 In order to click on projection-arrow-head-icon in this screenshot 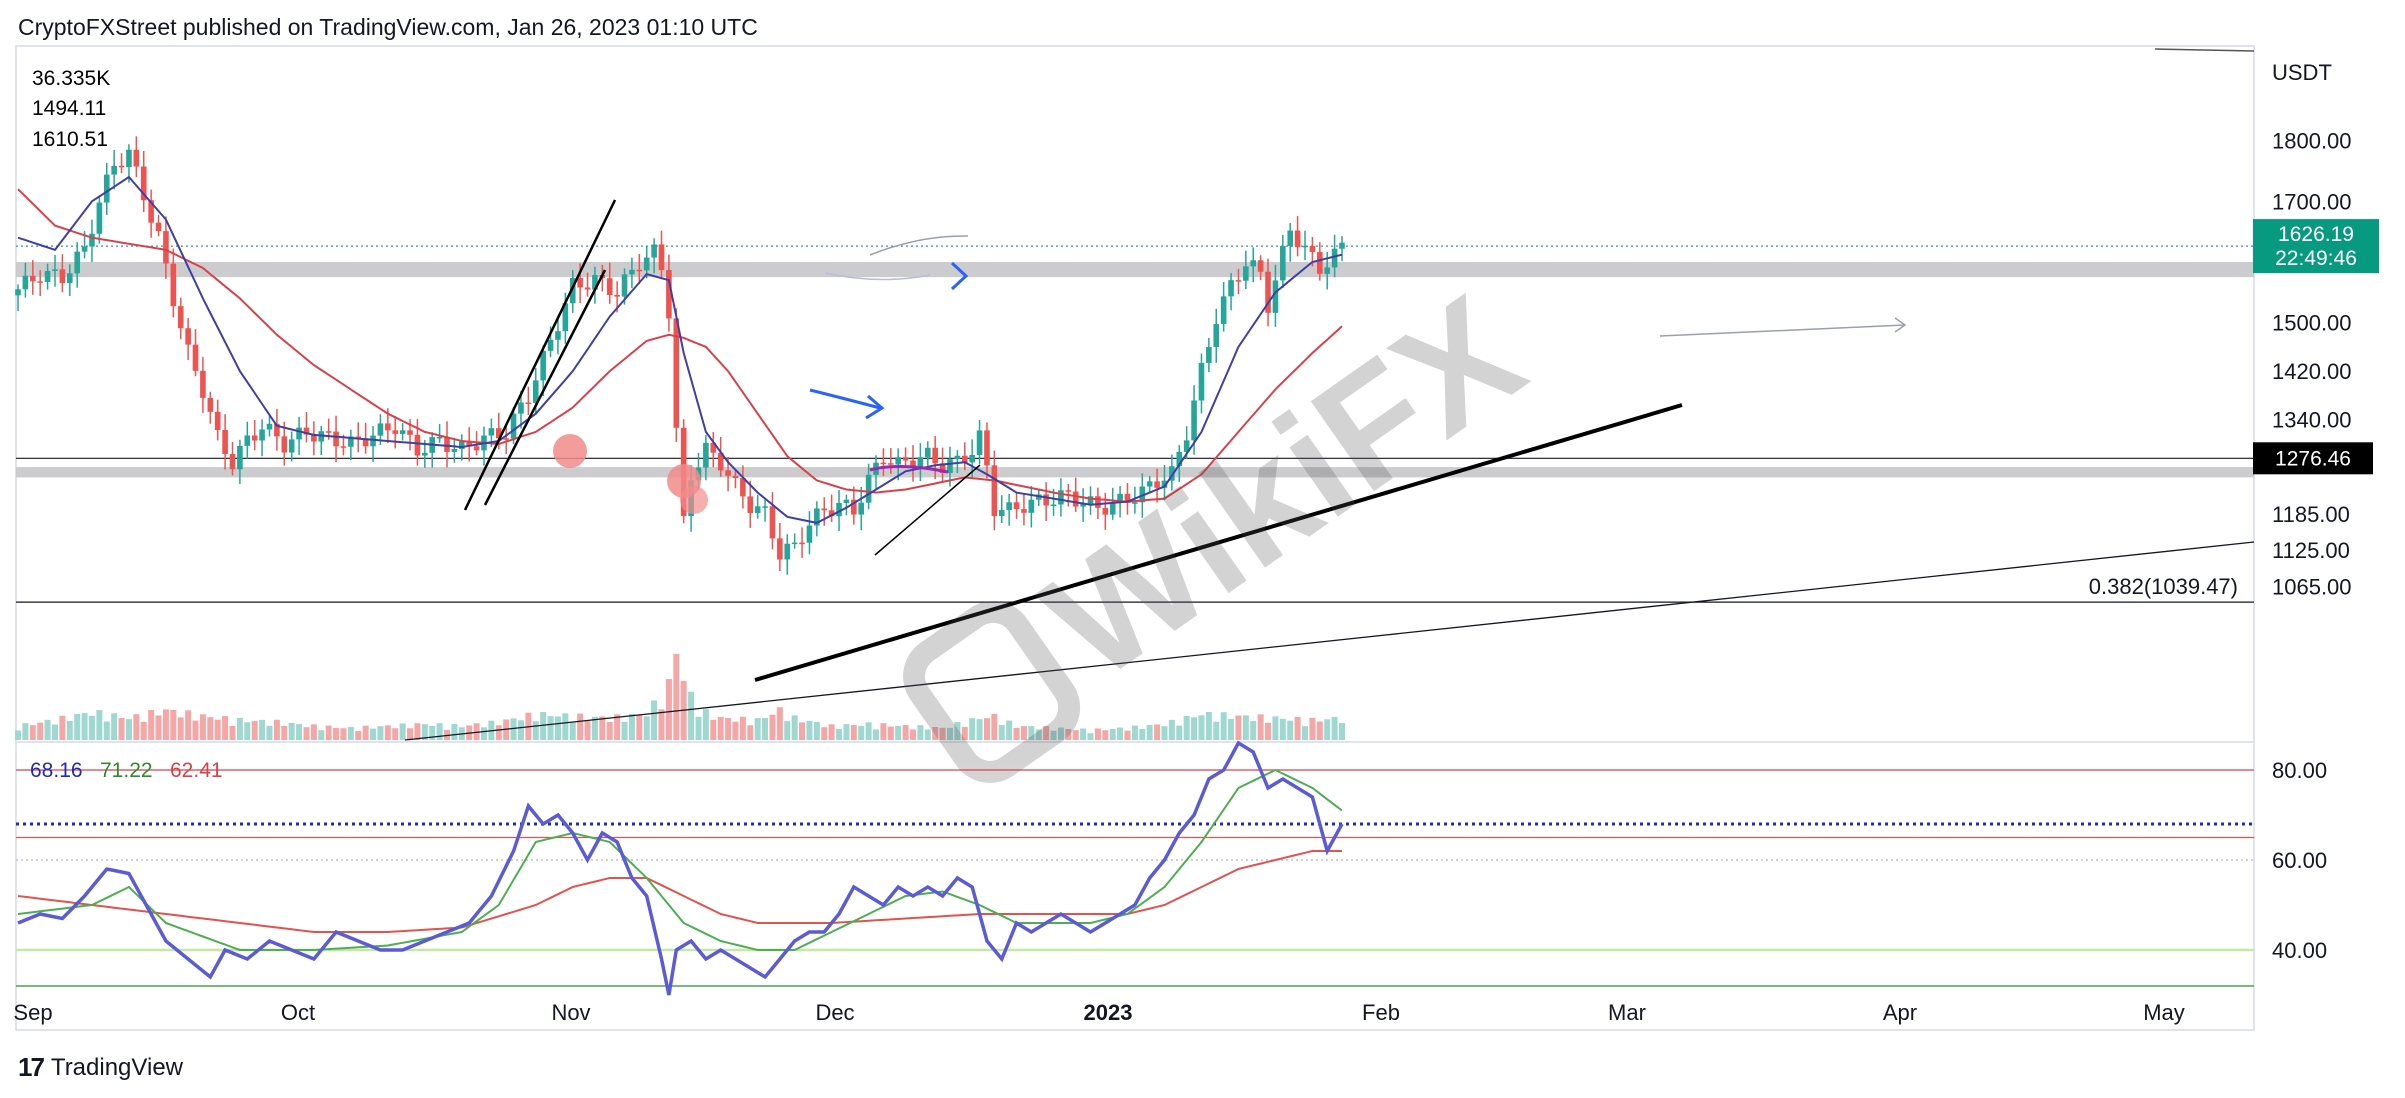, I will do `click(1900, 325)`.